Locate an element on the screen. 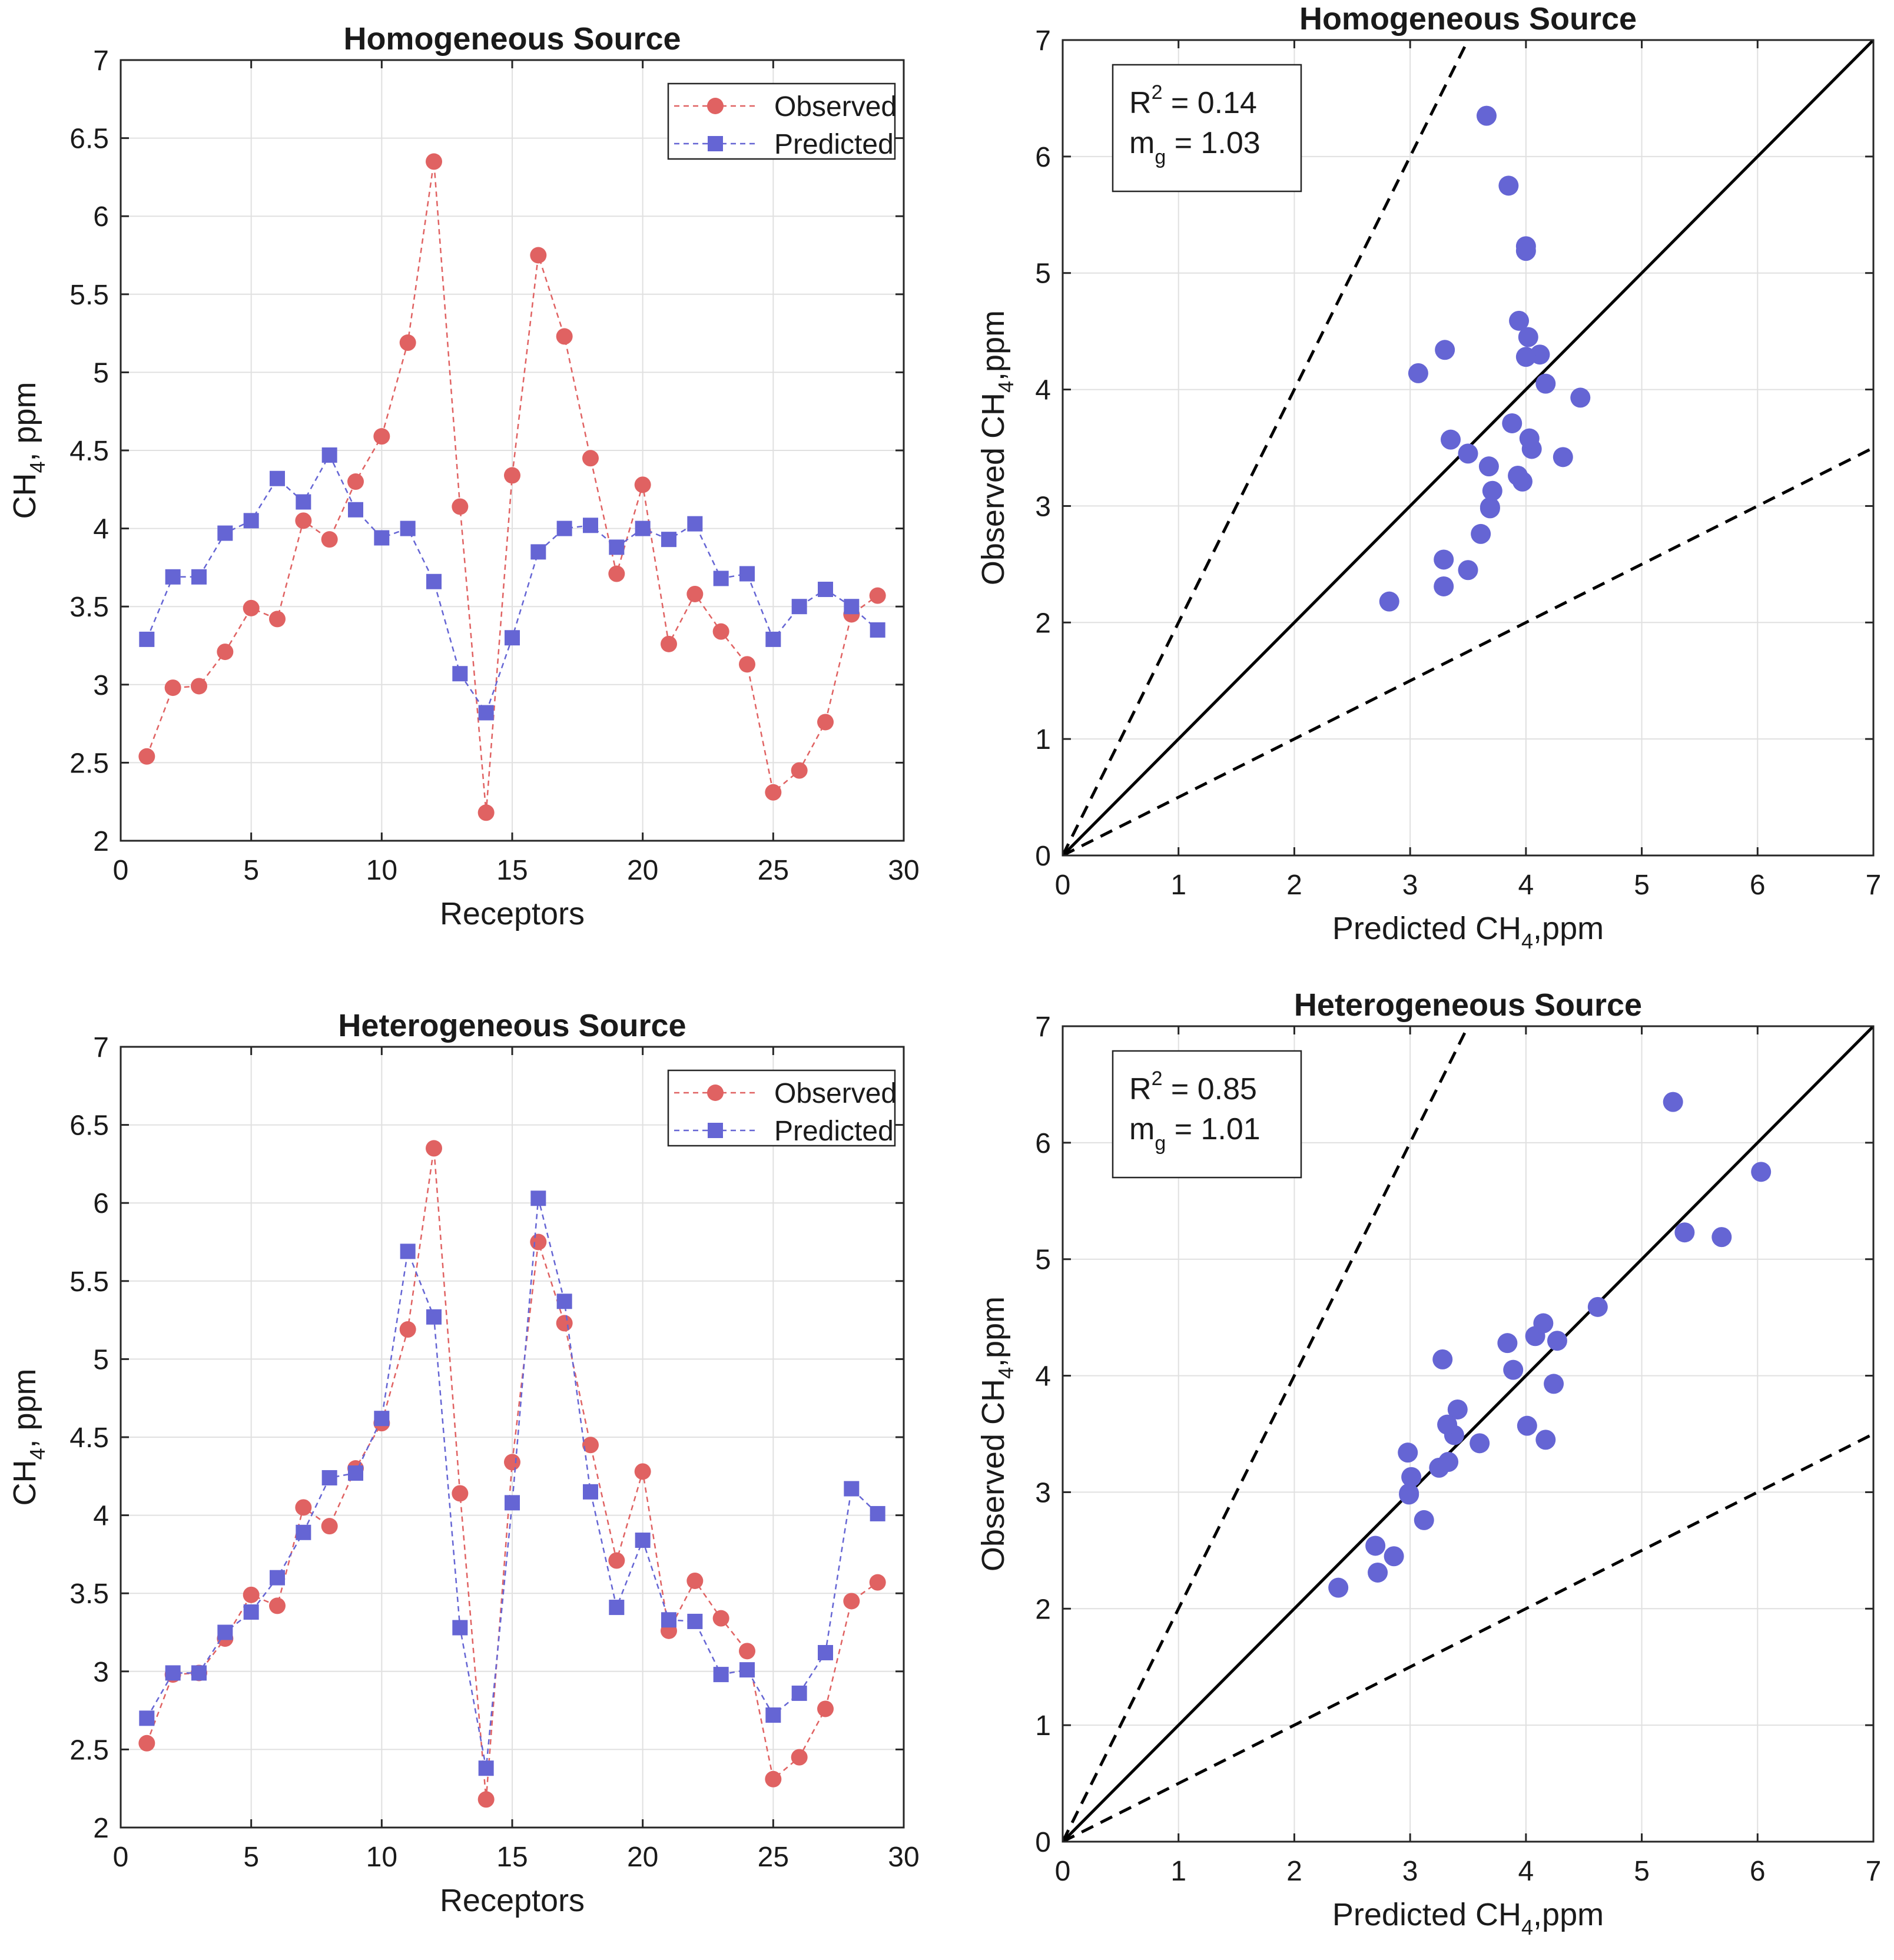 This screenshot has width=1894, height=1960. mg-value: = 1.03 is located at coordinates (1213, 143).